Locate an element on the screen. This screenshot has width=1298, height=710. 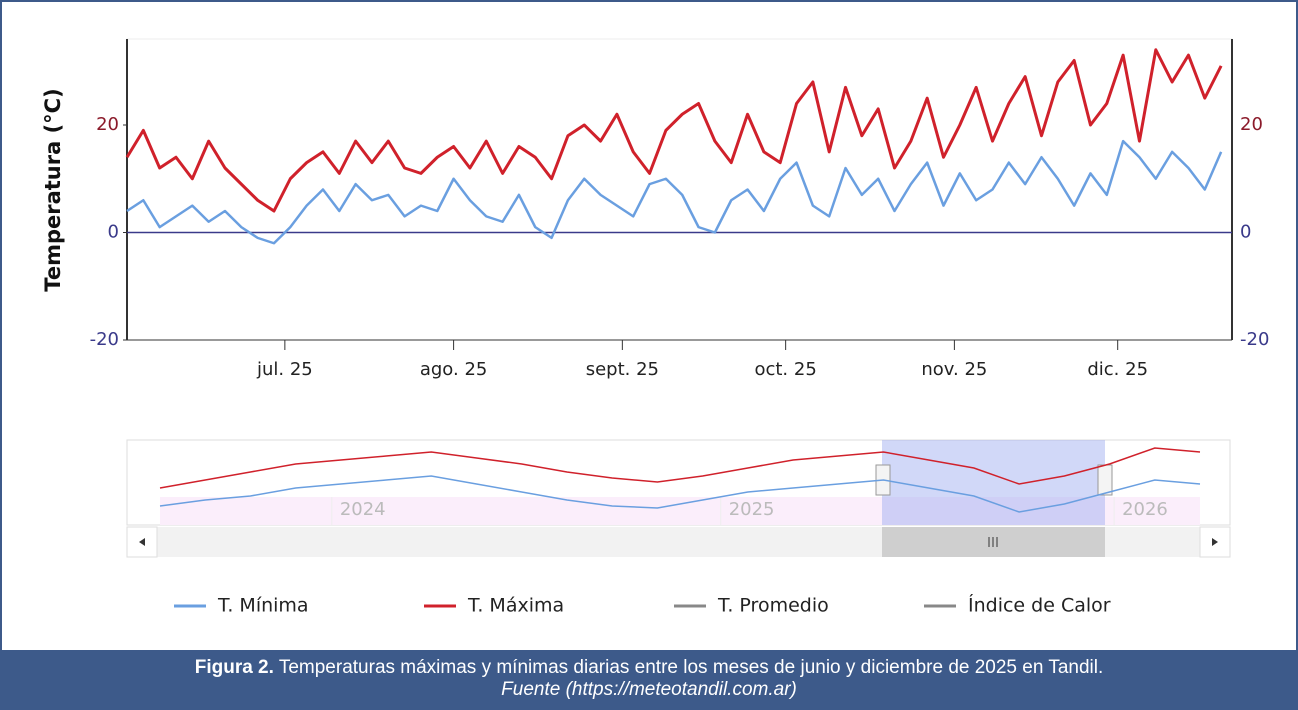
x-tick-label: ago. 25 is located at coordinates (454, 369).